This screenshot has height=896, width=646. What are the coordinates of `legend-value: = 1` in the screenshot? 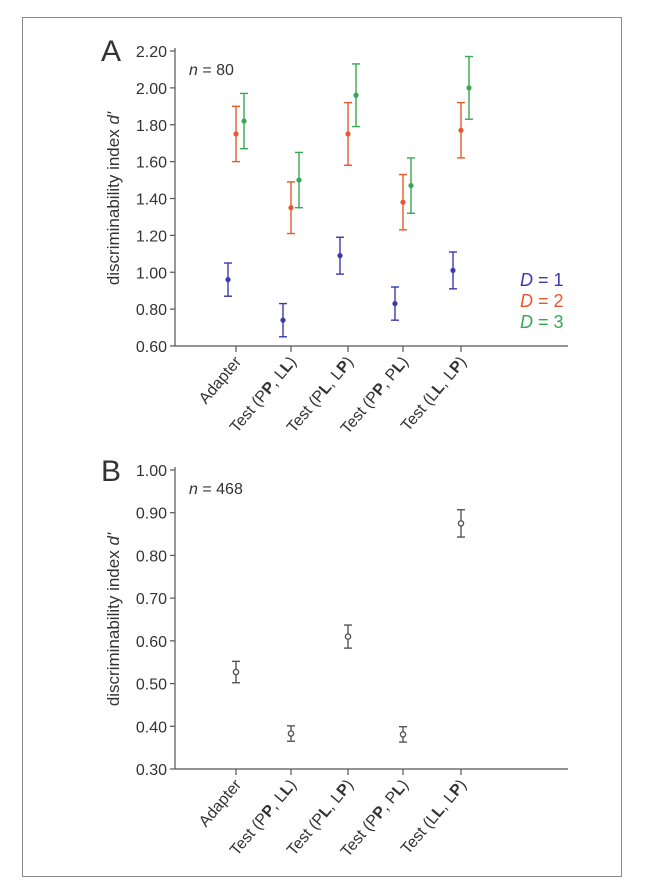 It's located at (548, 280).